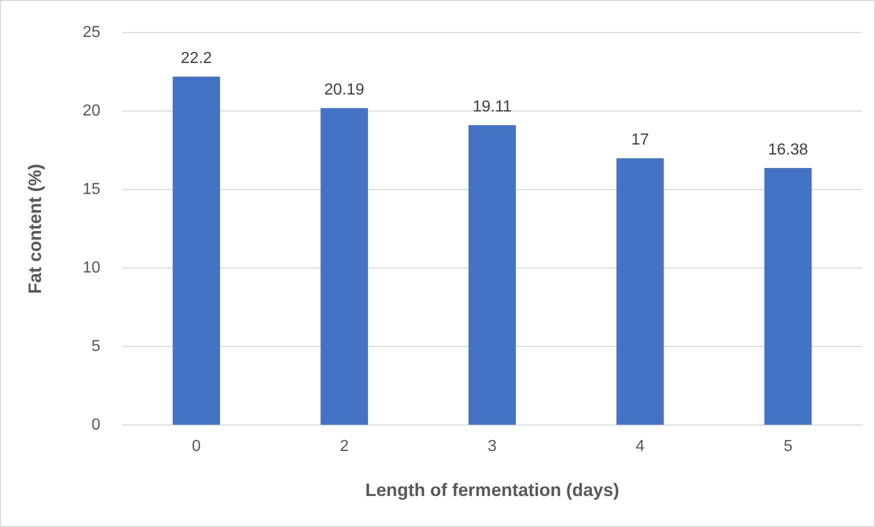 The height and width of the screenshot is (527, 875). What do you see at coordinates (34, 229) in the screenshot?
I see `y-axis-title: Fat content (%)` at bounding box center [34, 229].